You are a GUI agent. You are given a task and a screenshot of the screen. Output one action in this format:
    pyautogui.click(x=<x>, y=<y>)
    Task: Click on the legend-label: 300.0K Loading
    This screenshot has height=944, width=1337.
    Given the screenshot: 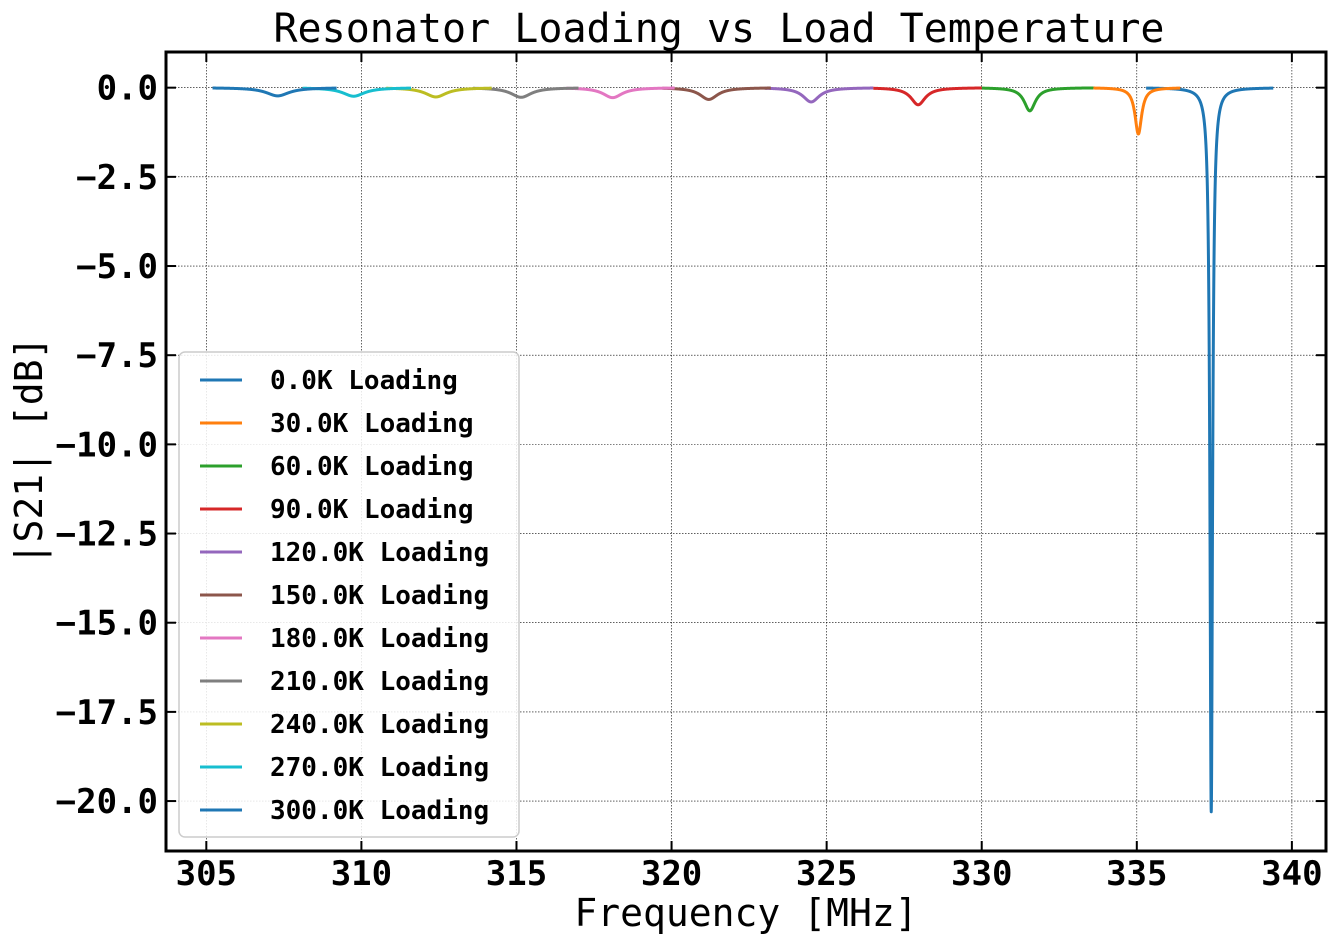 What is the action you would take?
    pyautogui.click(x=379, y=811)
    